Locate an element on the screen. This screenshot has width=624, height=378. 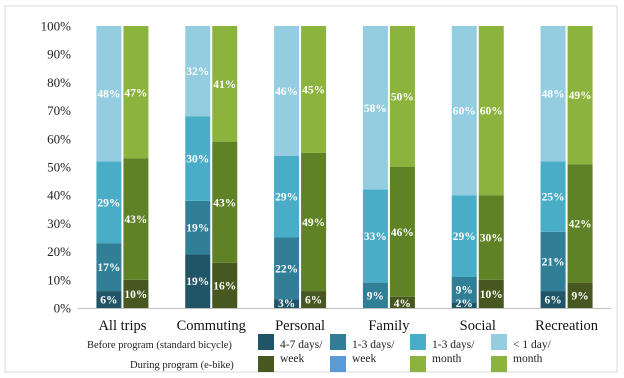
x-category-label: All trips is located at coordinates (122, 326).